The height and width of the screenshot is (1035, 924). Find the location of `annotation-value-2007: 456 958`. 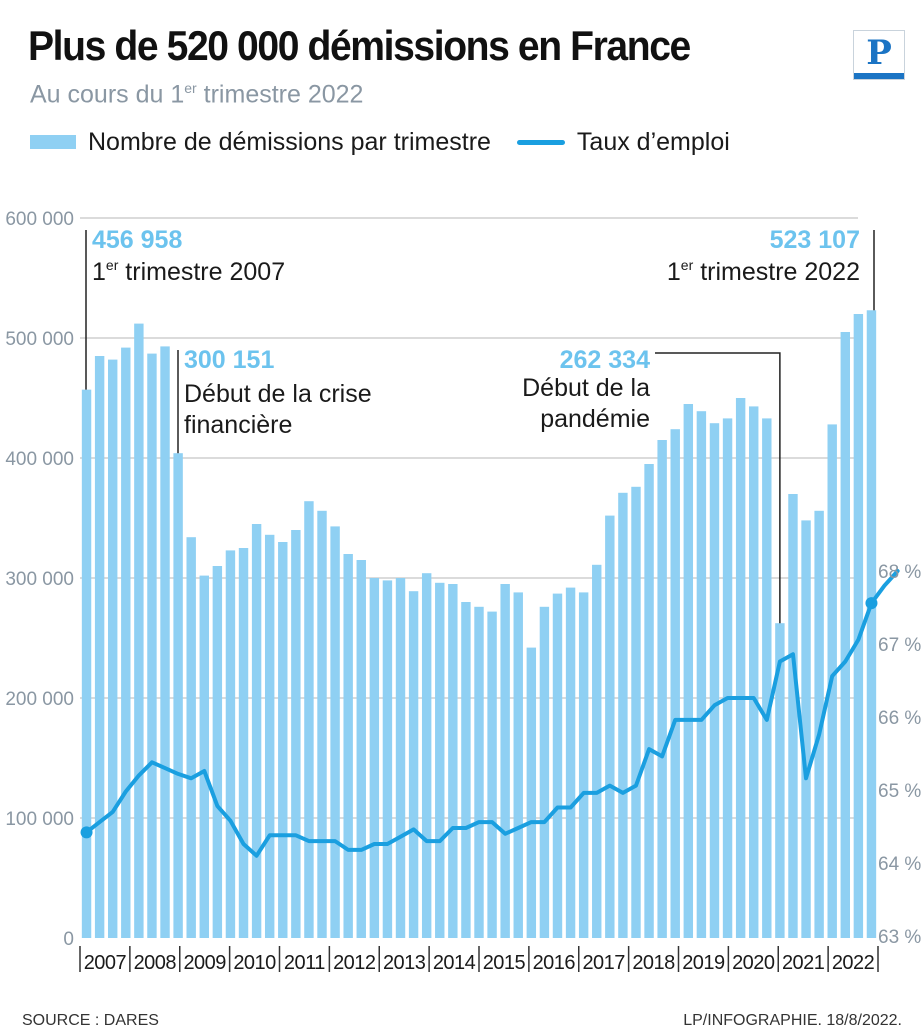

annotation-value-2007: 456 958 is located at coordinates (137, 240).